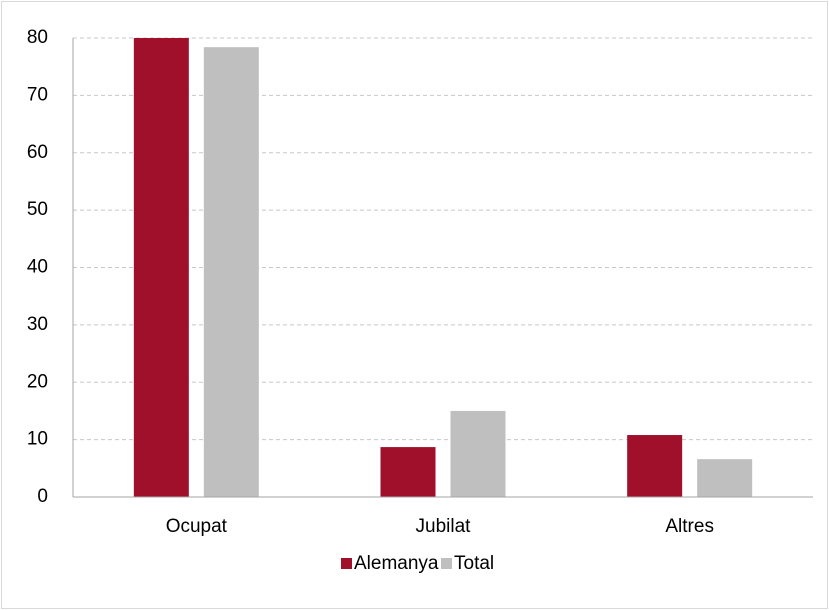 The height and width of the screenshot is (610, 829). What do you see at coordinates (37, 152) in the screenshot?
I see `y-tick-label: 60` at bounding box center [37, 152].